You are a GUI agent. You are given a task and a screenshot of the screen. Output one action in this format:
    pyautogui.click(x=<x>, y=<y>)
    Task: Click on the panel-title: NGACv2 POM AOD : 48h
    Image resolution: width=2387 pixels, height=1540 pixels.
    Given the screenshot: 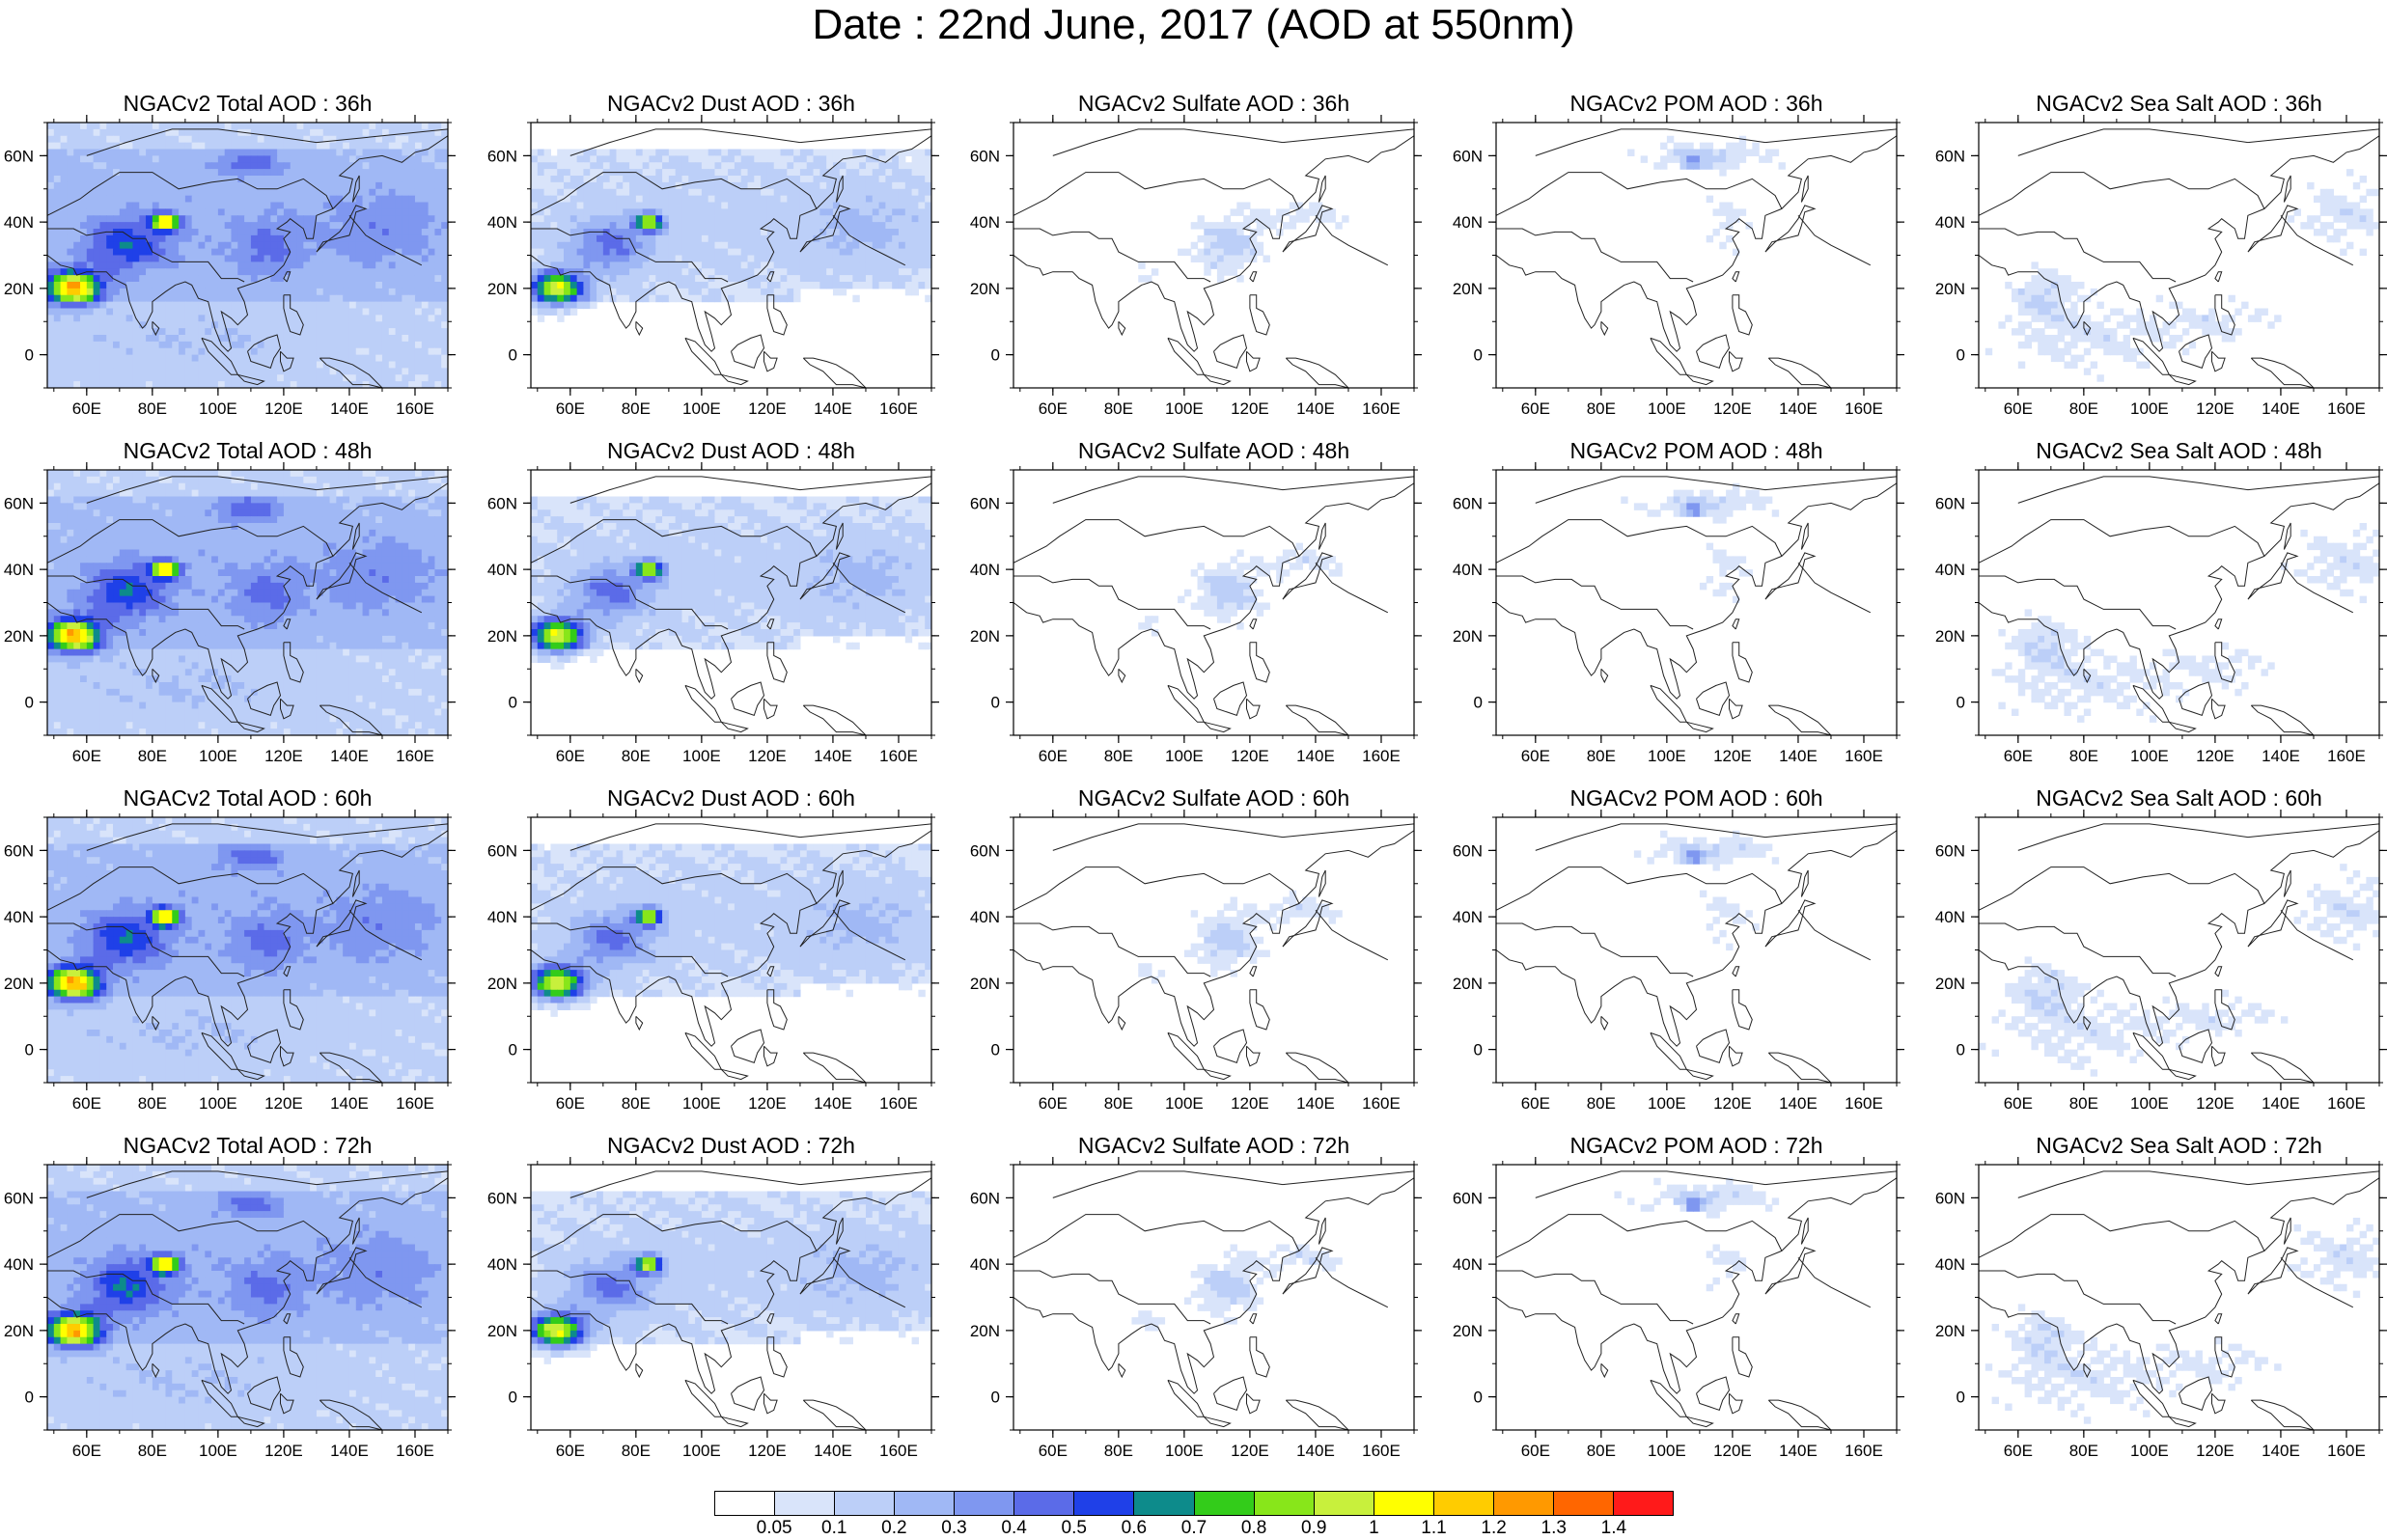 What is the action you would take?
    pyautogui.click(x=1695, y=450)
    